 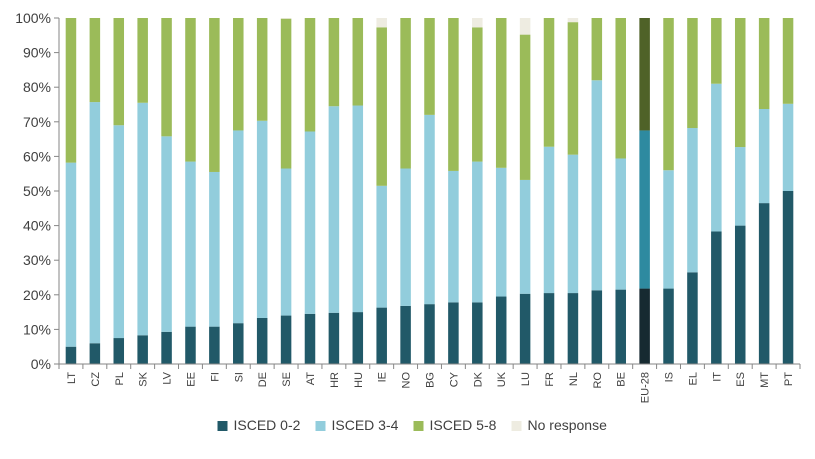 What do you see at coordinates (191, 379) in the screenshot?
I see `x-tick-label-ee: EE` at bounding box center [191, 379].